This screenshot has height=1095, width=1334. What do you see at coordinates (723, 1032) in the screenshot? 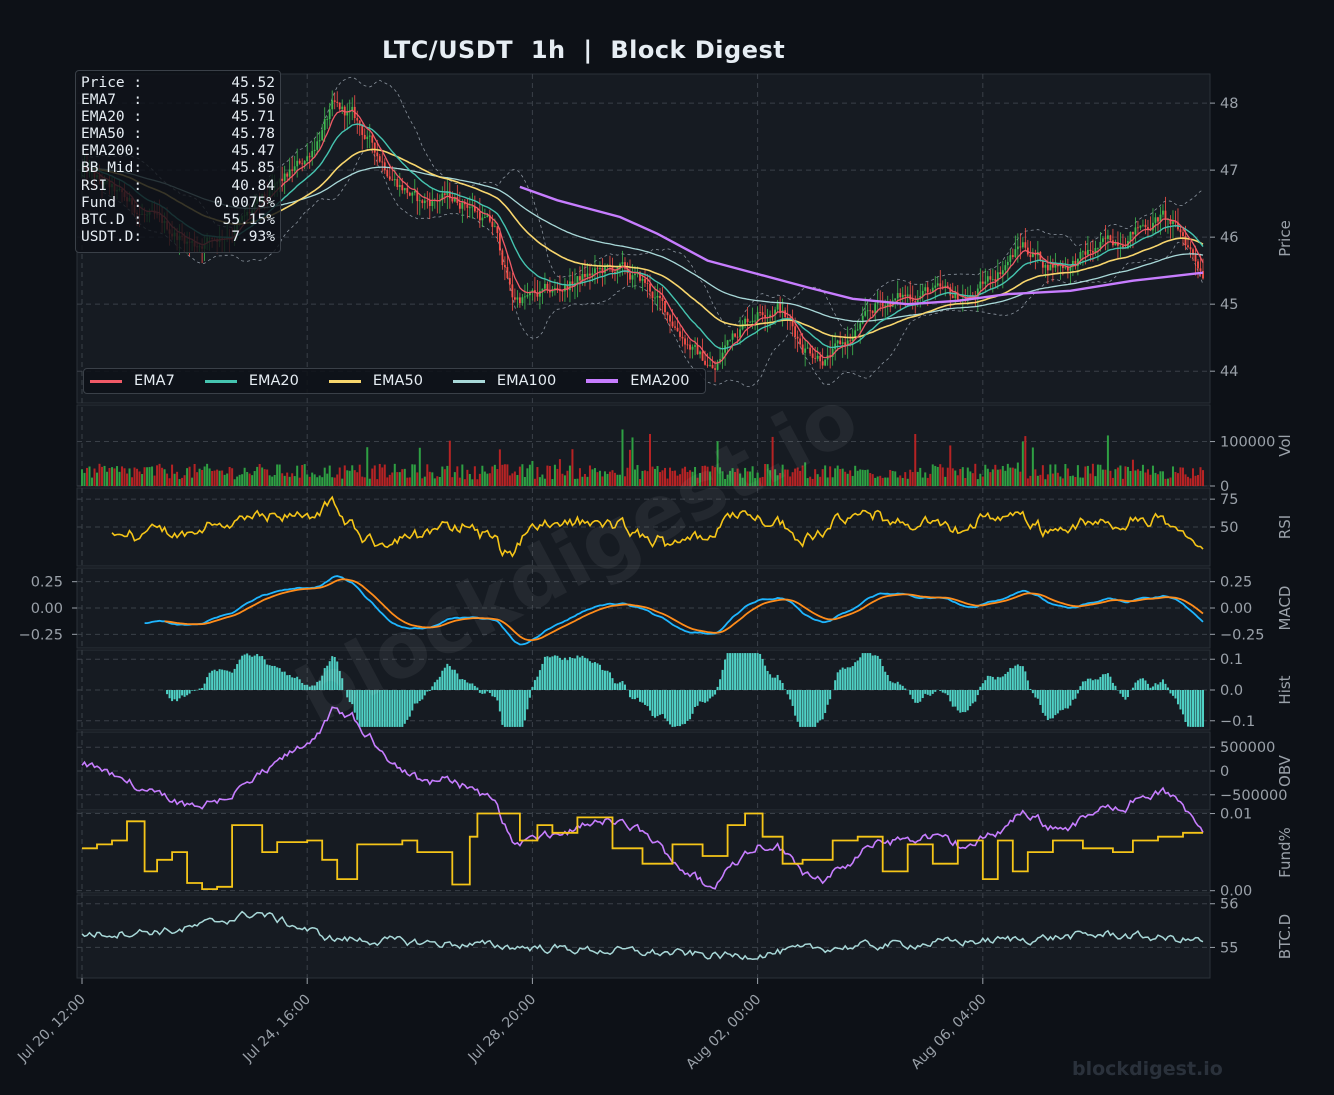
I see `x-tick-label: Aug 02, 00:00` at bounding box center [723, 1032].